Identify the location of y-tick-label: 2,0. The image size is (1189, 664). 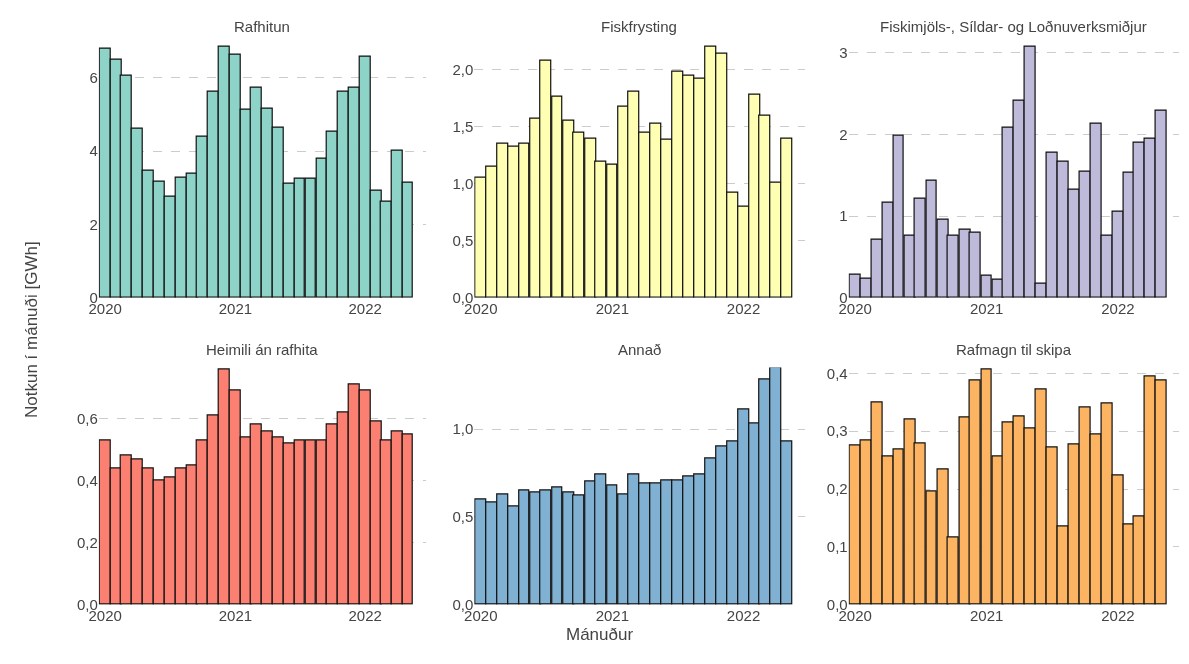
(463, 69).